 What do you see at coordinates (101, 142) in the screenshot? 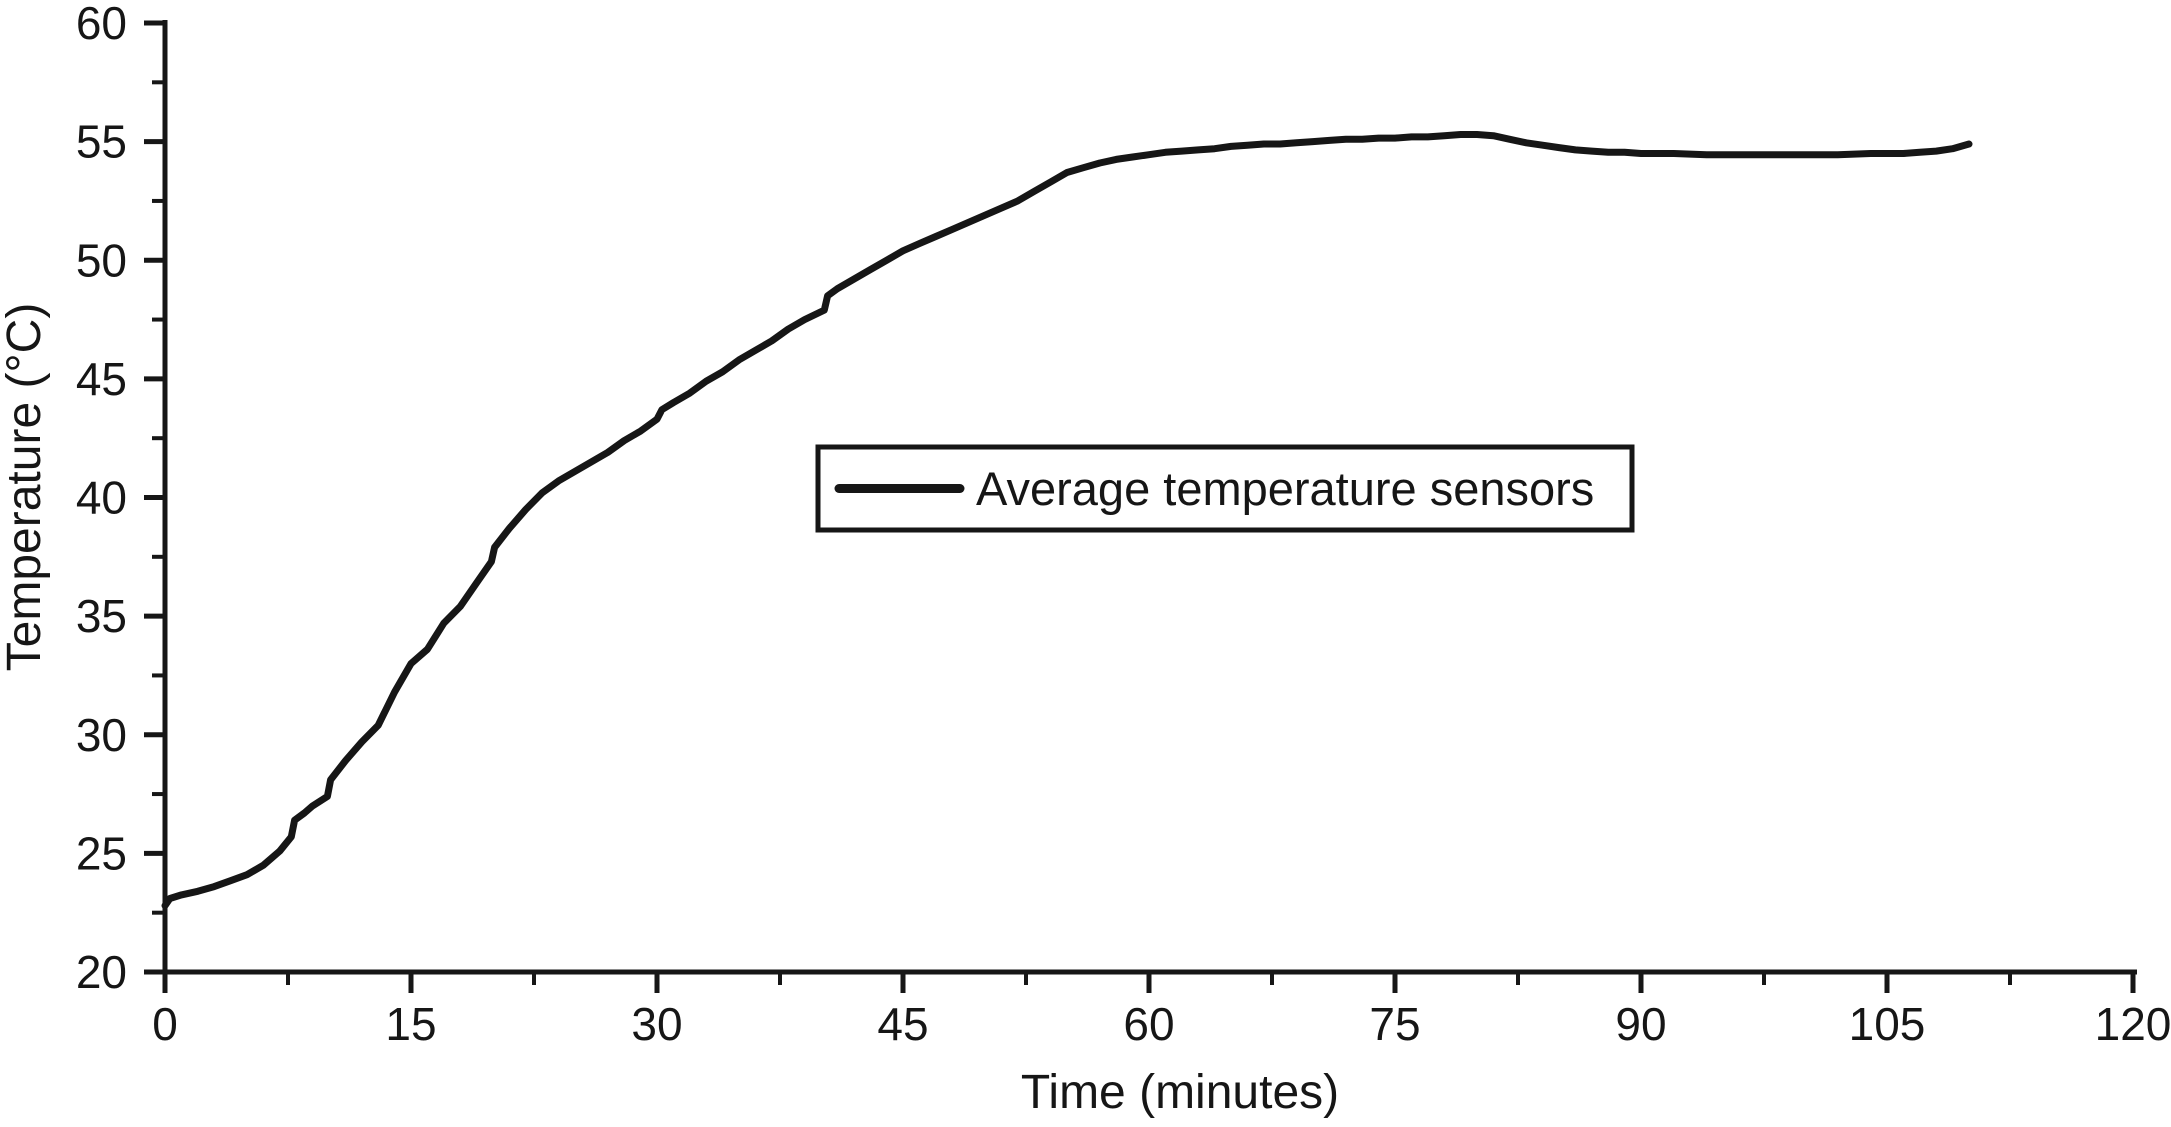
I see `y-tick-label: 55` at bounding box center [101, 142].